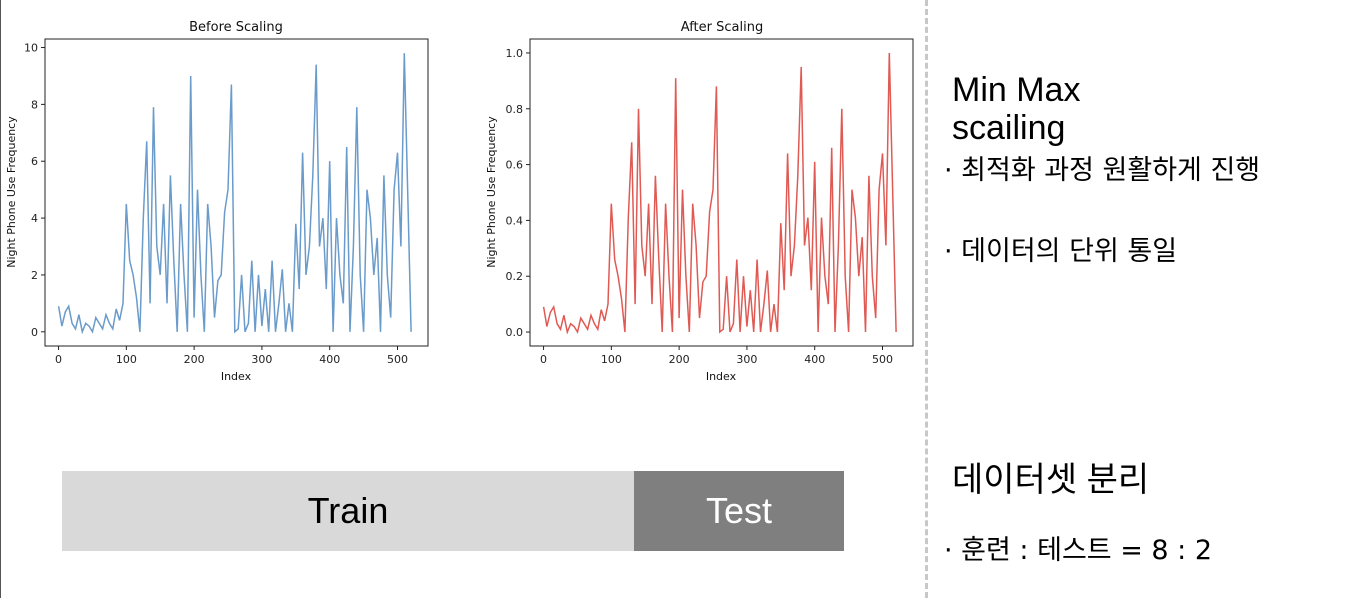 The height and width of the screenshot is (598, 1346). I want to click on y-tick-label: 4, so click(34, 218).